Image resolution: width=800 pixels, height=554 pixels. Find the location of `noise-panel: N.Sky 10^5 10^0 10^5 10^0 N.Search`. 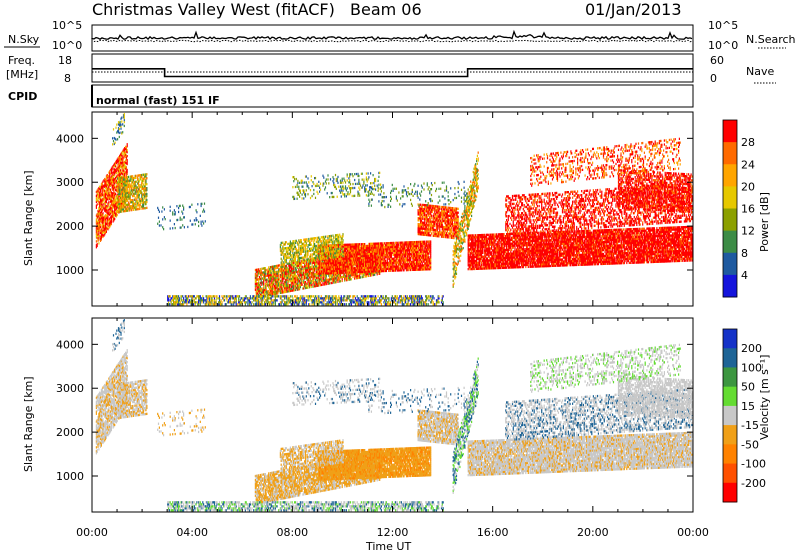

noise-panel: N.Sky 10^5 10^0 10^5 10^0 N.Search is located at coordinates (400, 35).